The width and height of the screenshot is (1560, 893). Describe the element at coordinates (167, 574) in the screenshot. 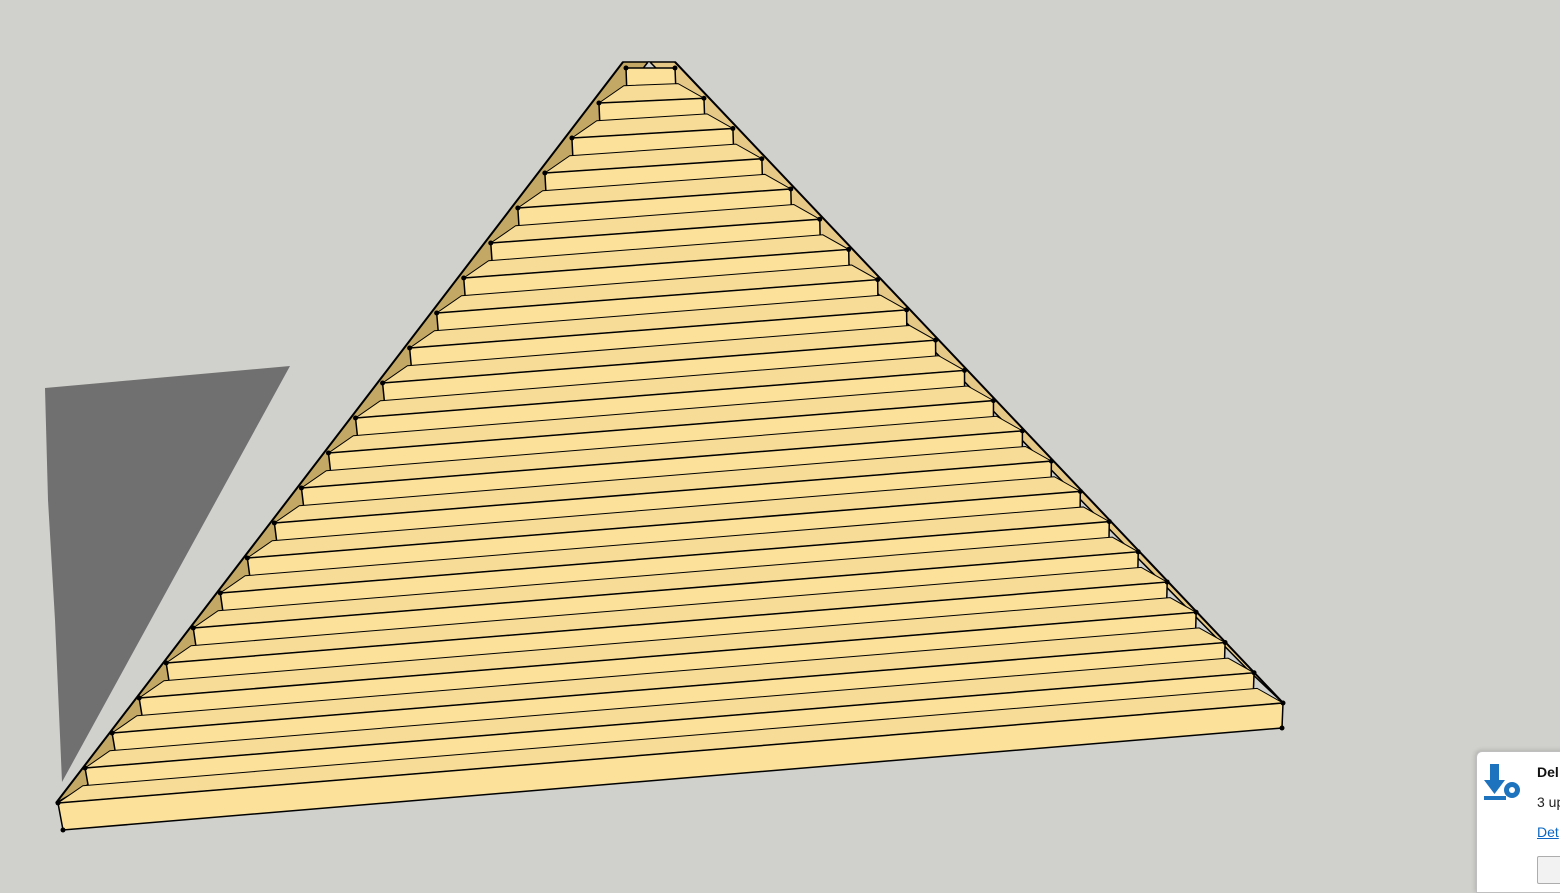

I see `ground-shadow` at that location.